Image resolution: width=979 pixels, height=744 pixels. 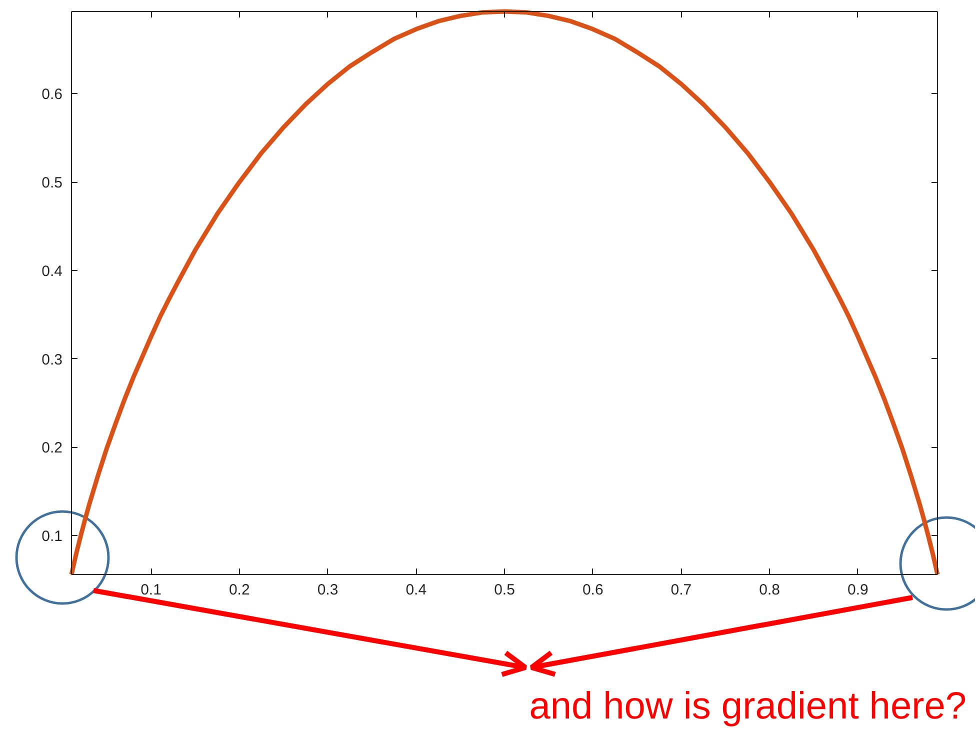 I want to click on x-tick-label: 0.8, so click(x=769, y=590).